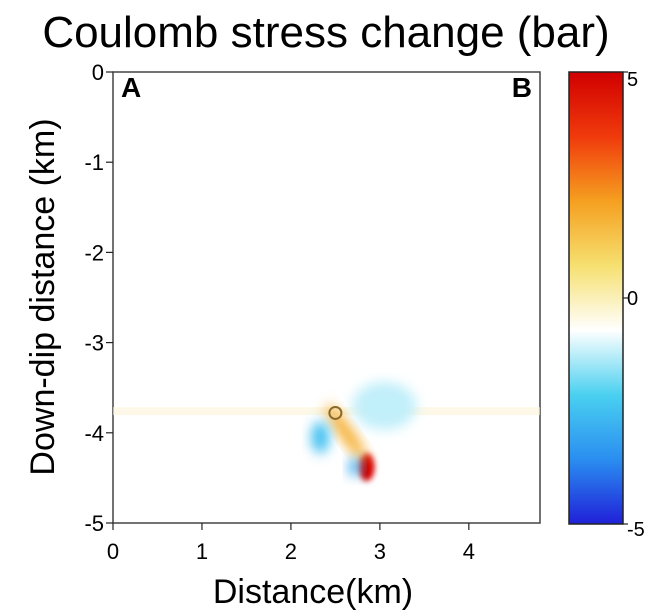 The width and height of the screenshot is (653, 613). Describe the element at coordinates (43, 296) in the screenshot. I see `y-axis-label: Down-dip distance (km)` at that location.